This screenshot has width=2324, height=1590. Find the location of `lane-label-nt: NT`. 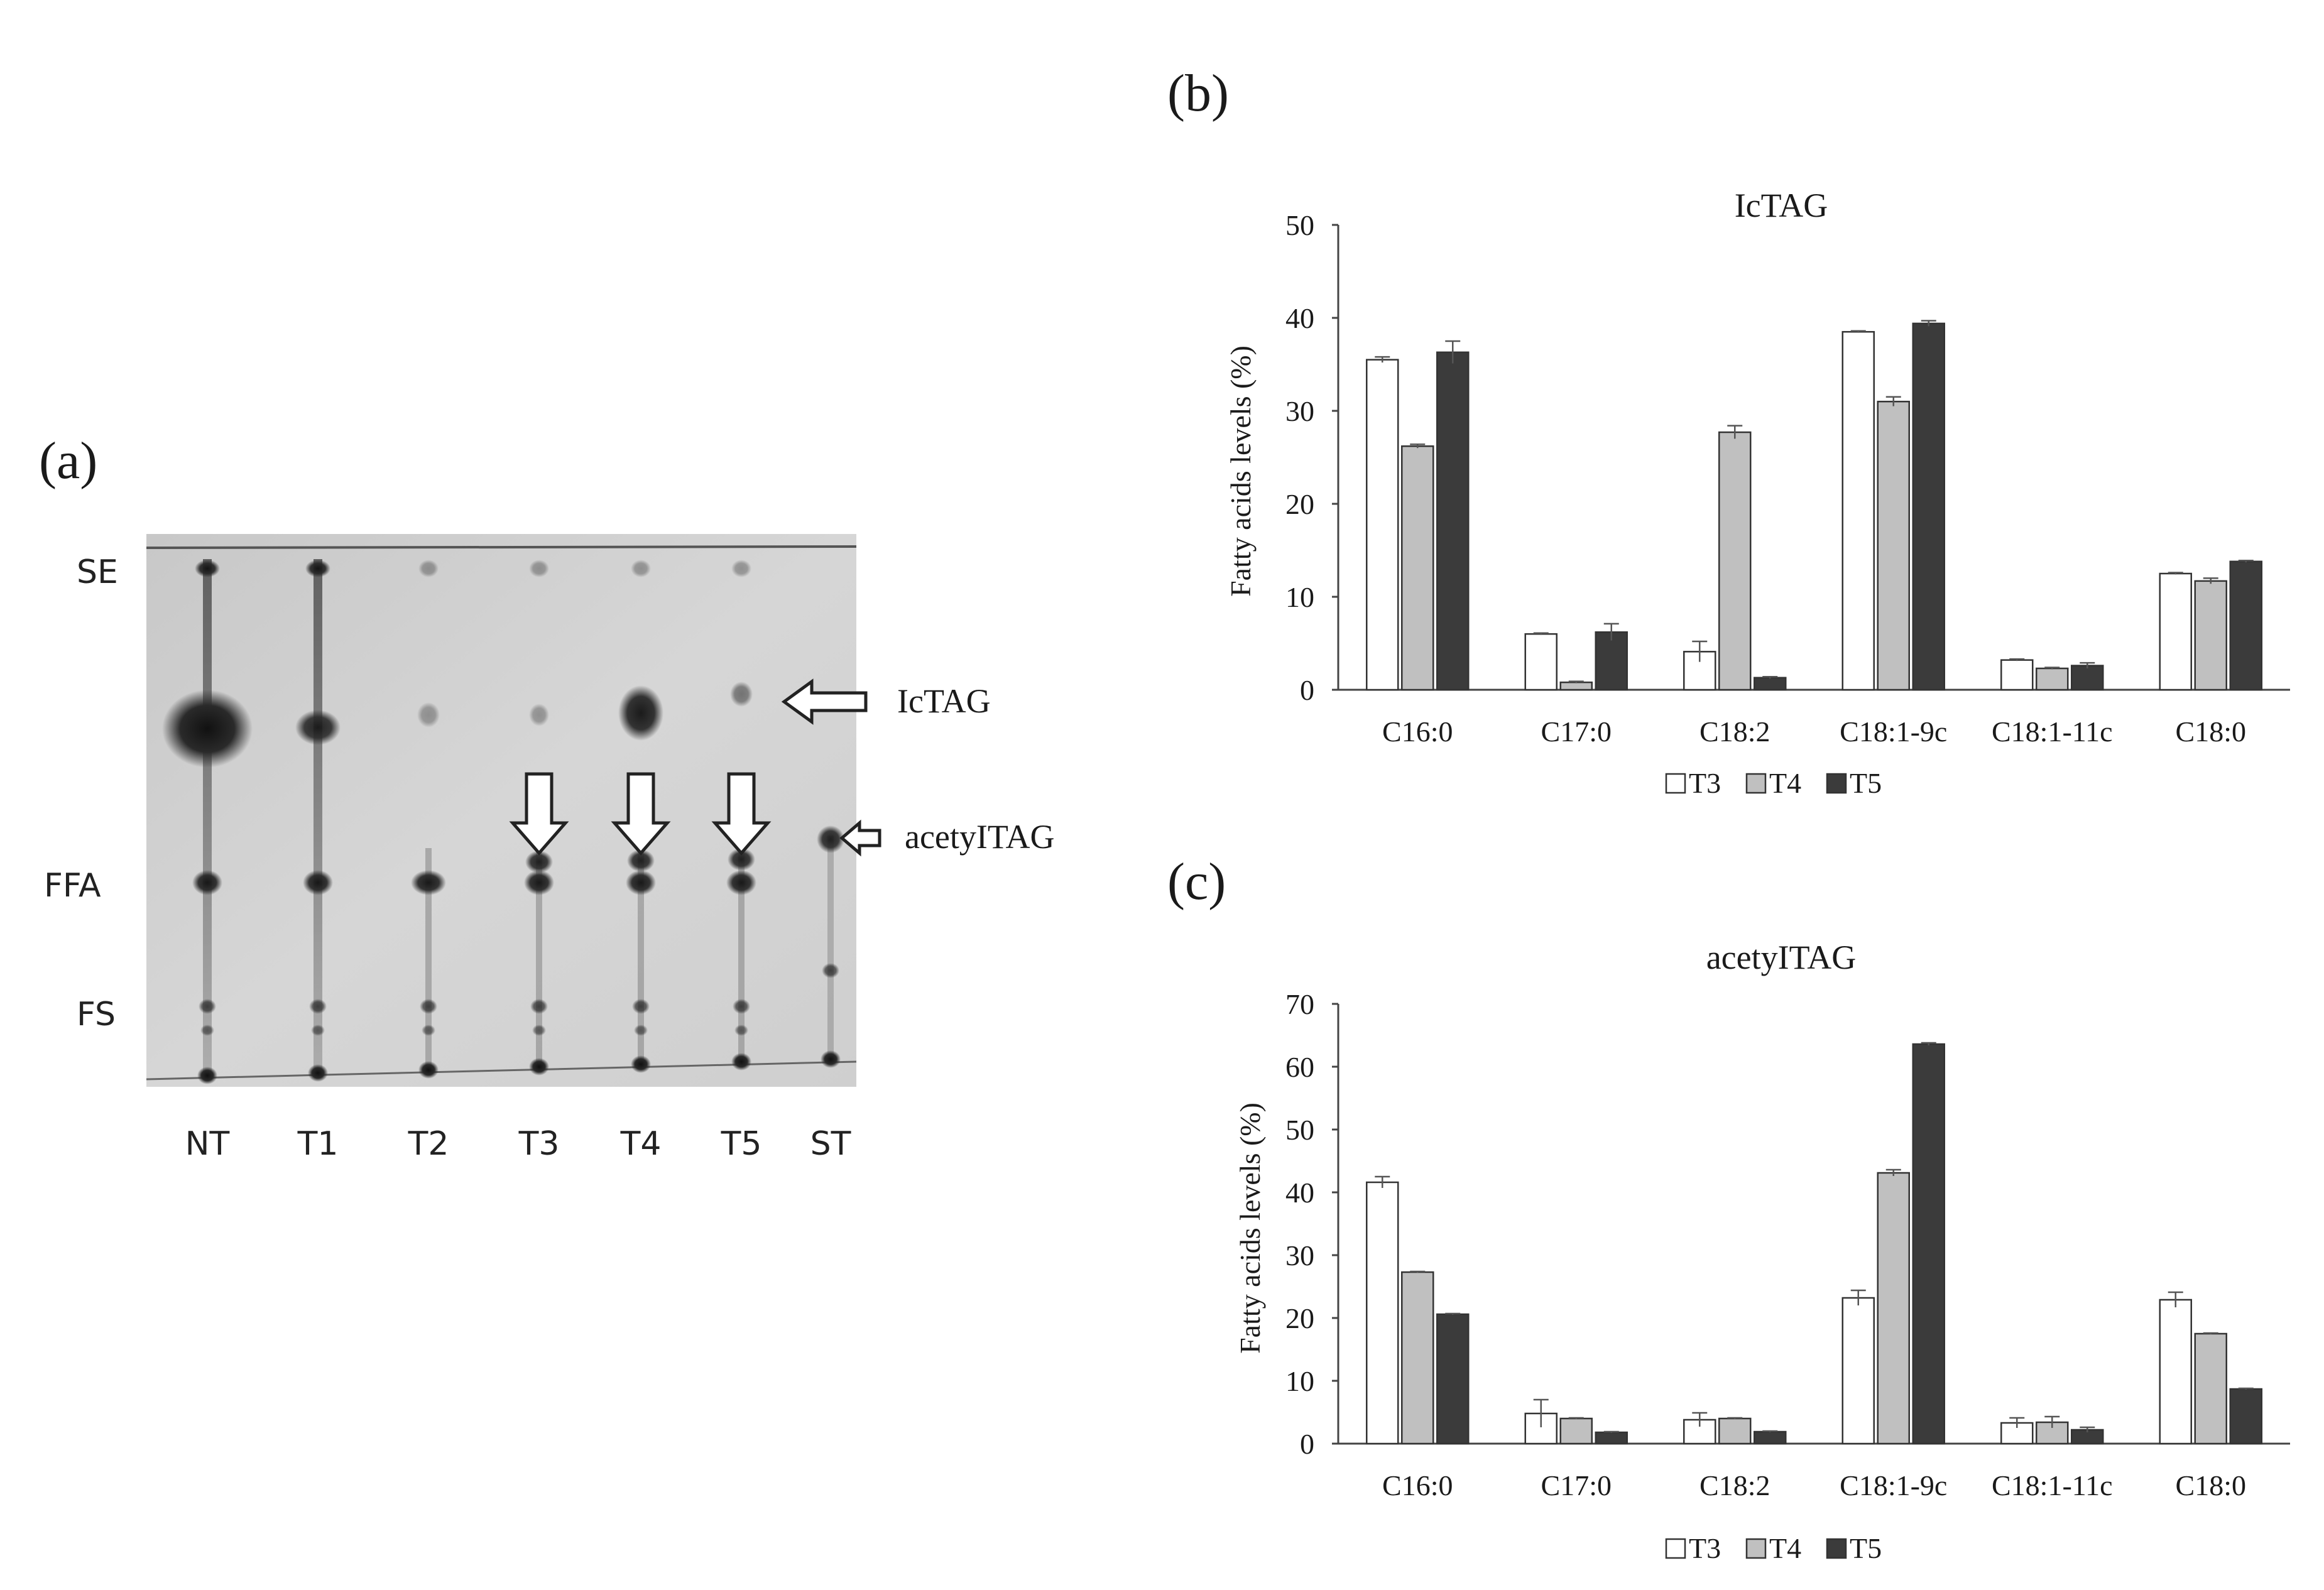

lane-label-nt: NT is located at coordinates (207, 1144).